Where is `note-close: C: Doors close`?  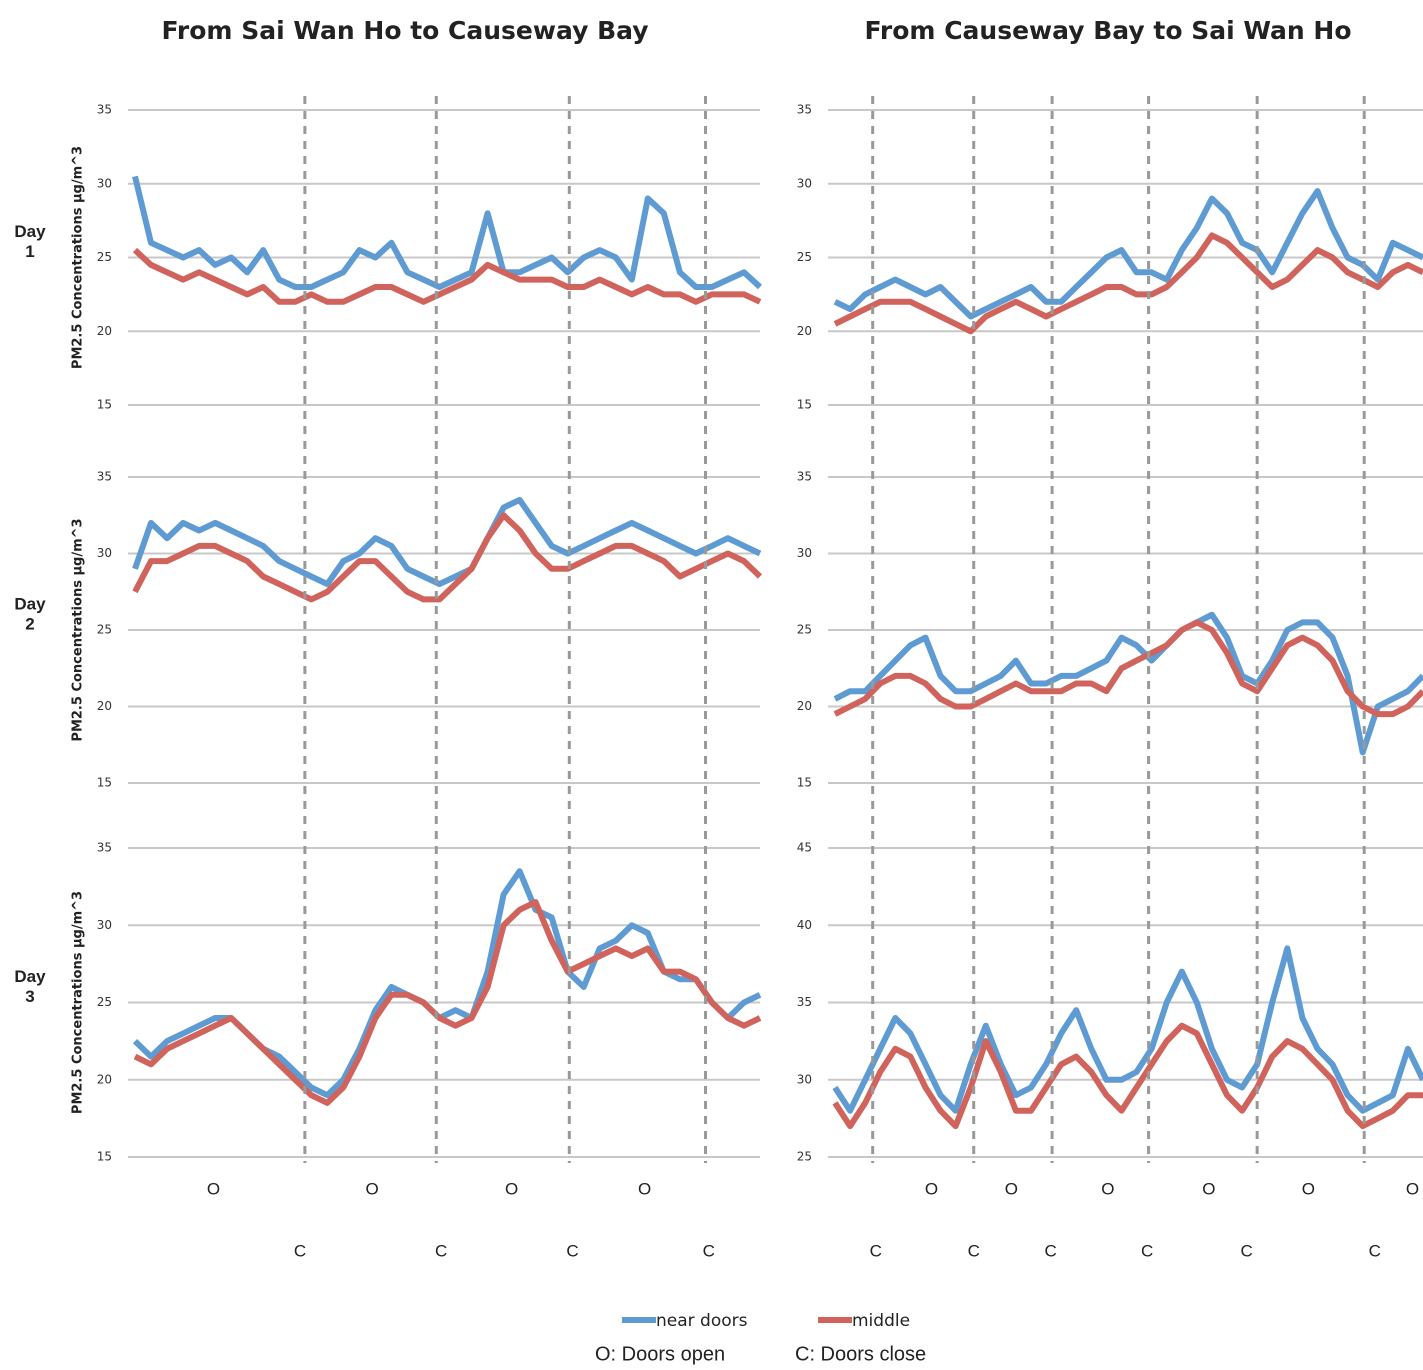 note-close: C: Doors close is located at coordinates (860, 1354).